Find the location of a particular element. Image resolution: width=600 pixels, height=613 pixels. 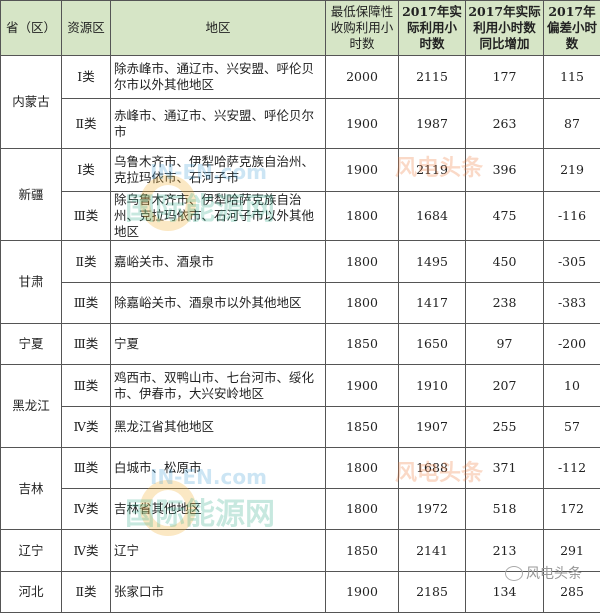

actual-hours-cell: 2141 is located at coordinates (432, 551).